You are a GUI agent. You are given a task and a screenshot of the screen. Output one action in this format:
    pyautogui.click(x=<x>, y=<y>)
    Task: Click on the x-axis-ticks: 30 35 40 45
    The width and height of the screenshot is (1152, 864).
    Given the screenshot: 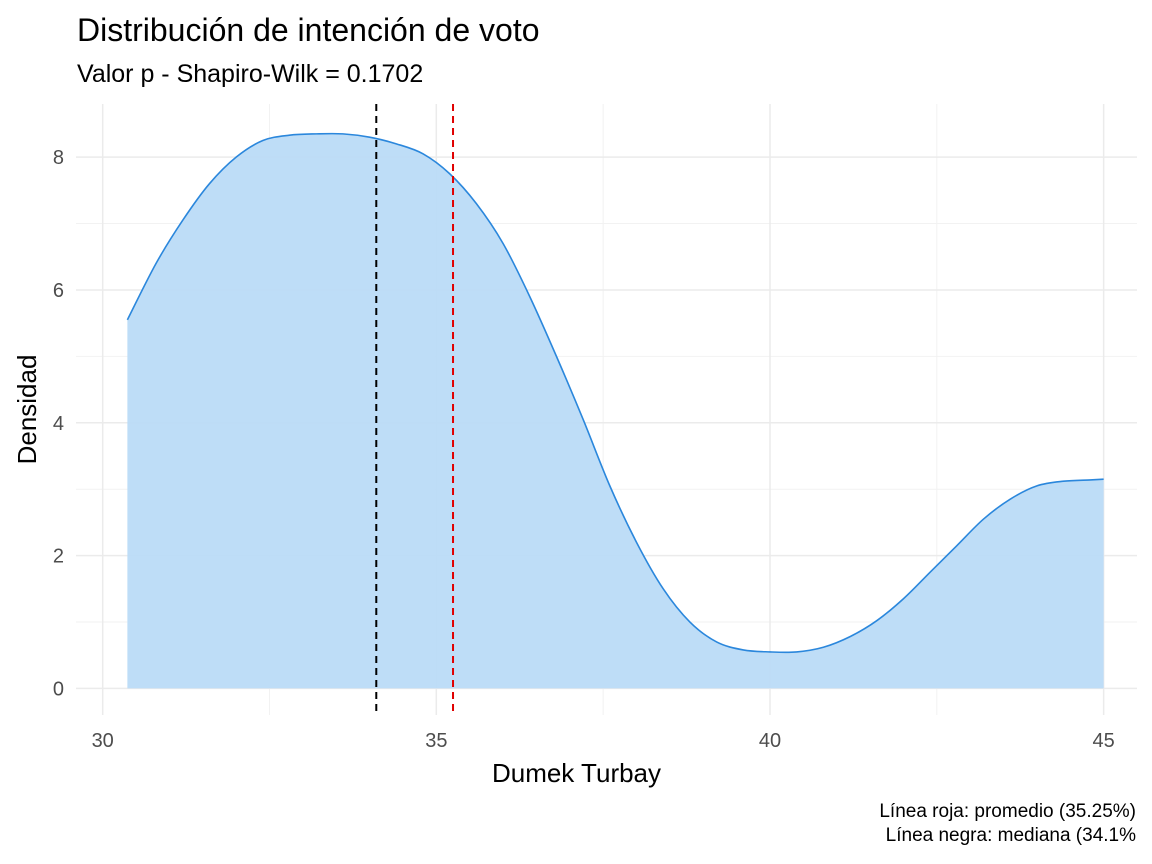 What is the action you would take?
    pyautogui.click(x=603, y=741)
    